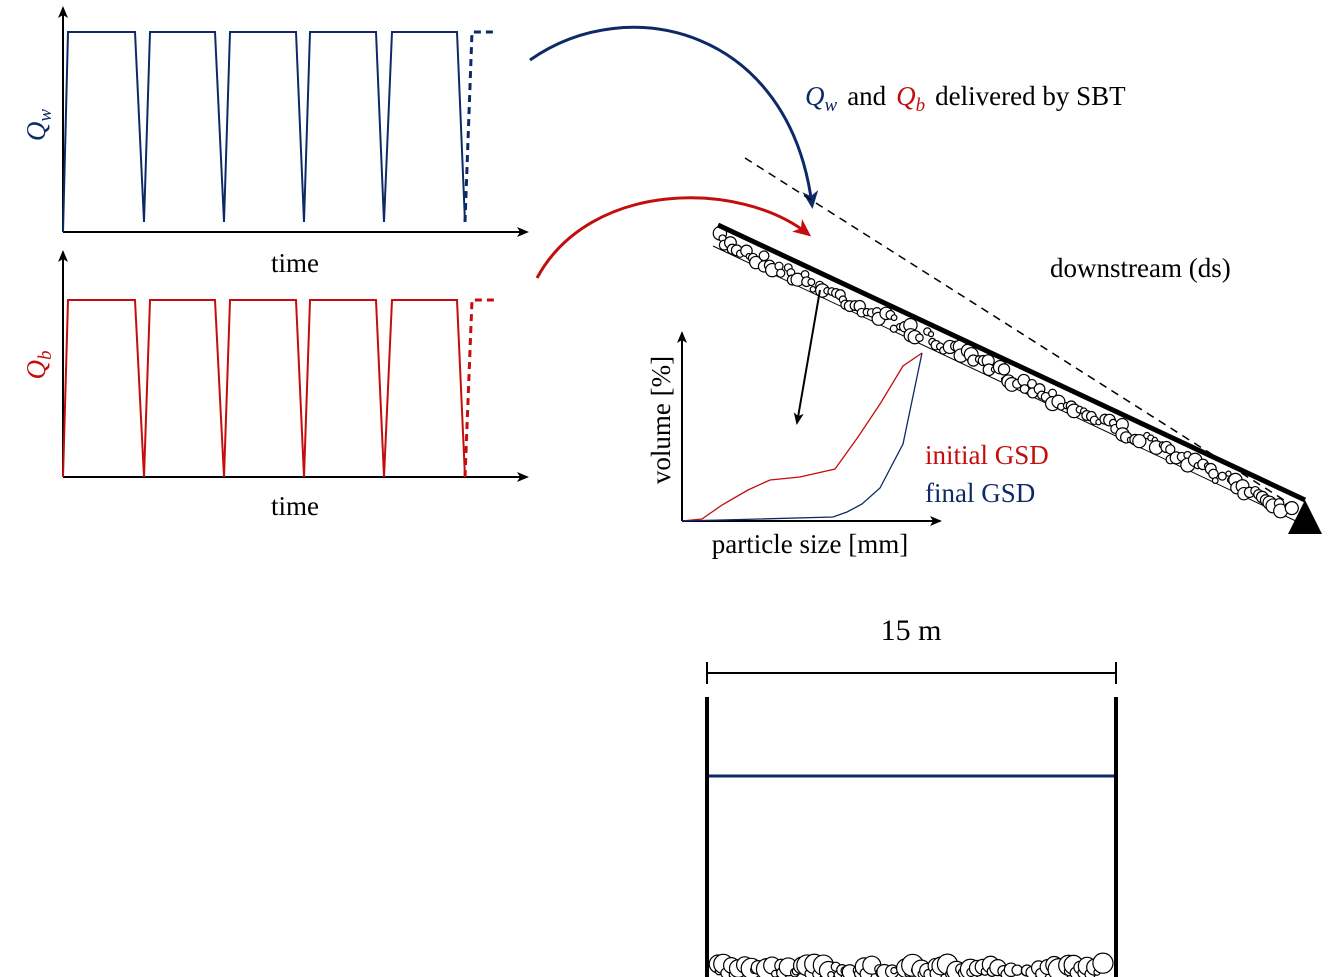 This screenshot has width=1335, height=977. What do you see at coordinates (911, 795) in the screenshot?
I see `cross-section: 15 m` at bounding box center [911, 795].